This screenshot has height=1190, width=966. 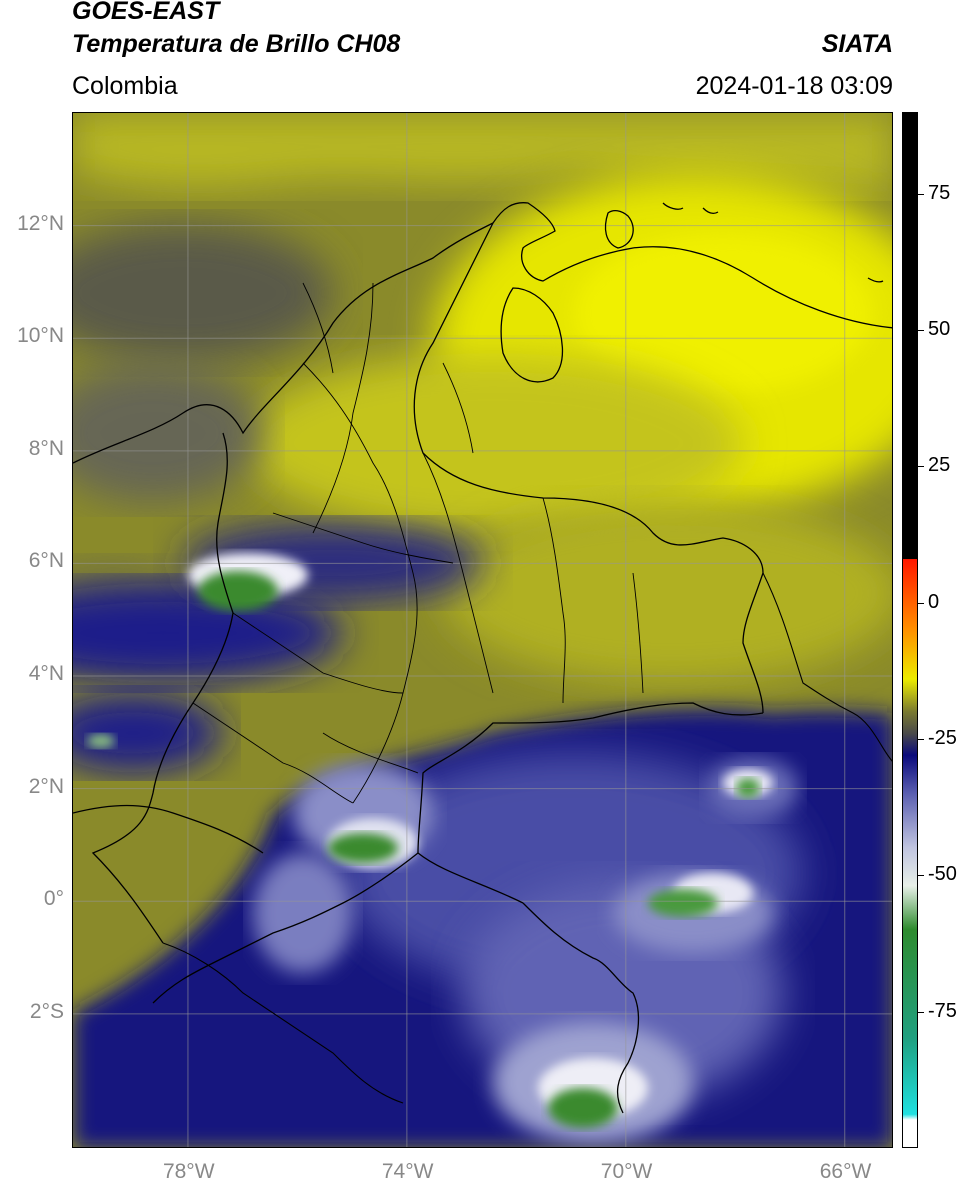 I want to click on lon-tick-label: 78°W, so click(x=188, y=1171).